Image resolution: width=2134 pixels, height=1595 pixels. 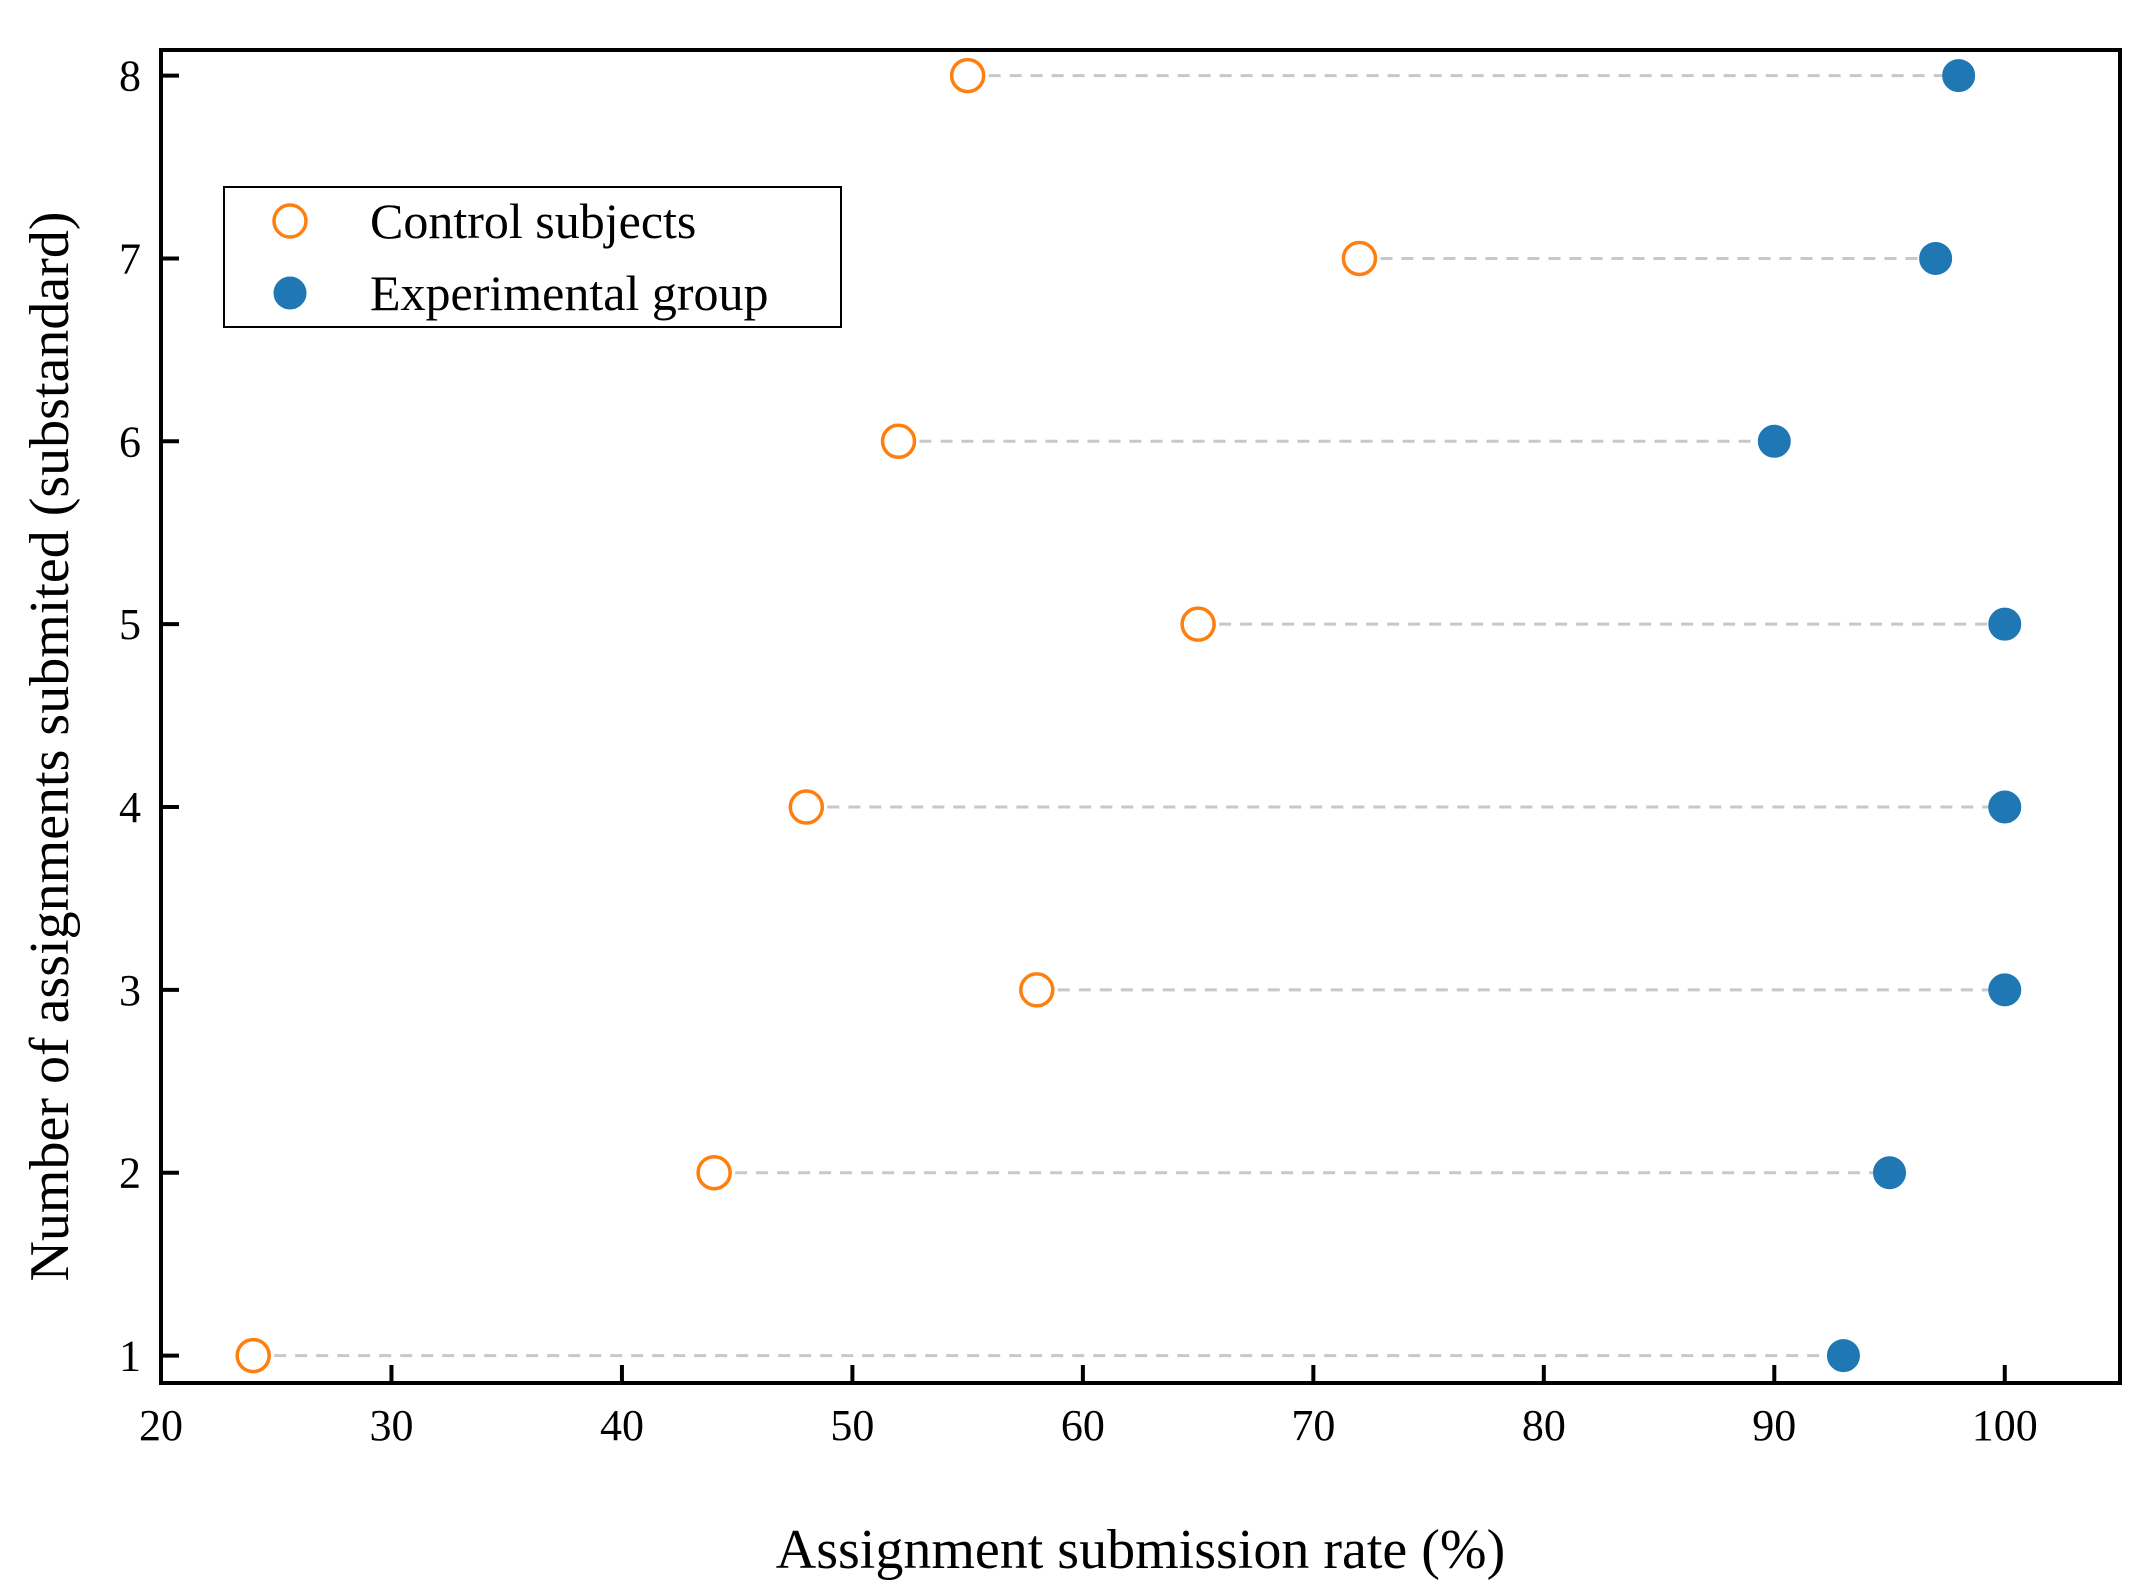 I want to click on x-tick-label-30: 30, so click(x=391, y=1425).